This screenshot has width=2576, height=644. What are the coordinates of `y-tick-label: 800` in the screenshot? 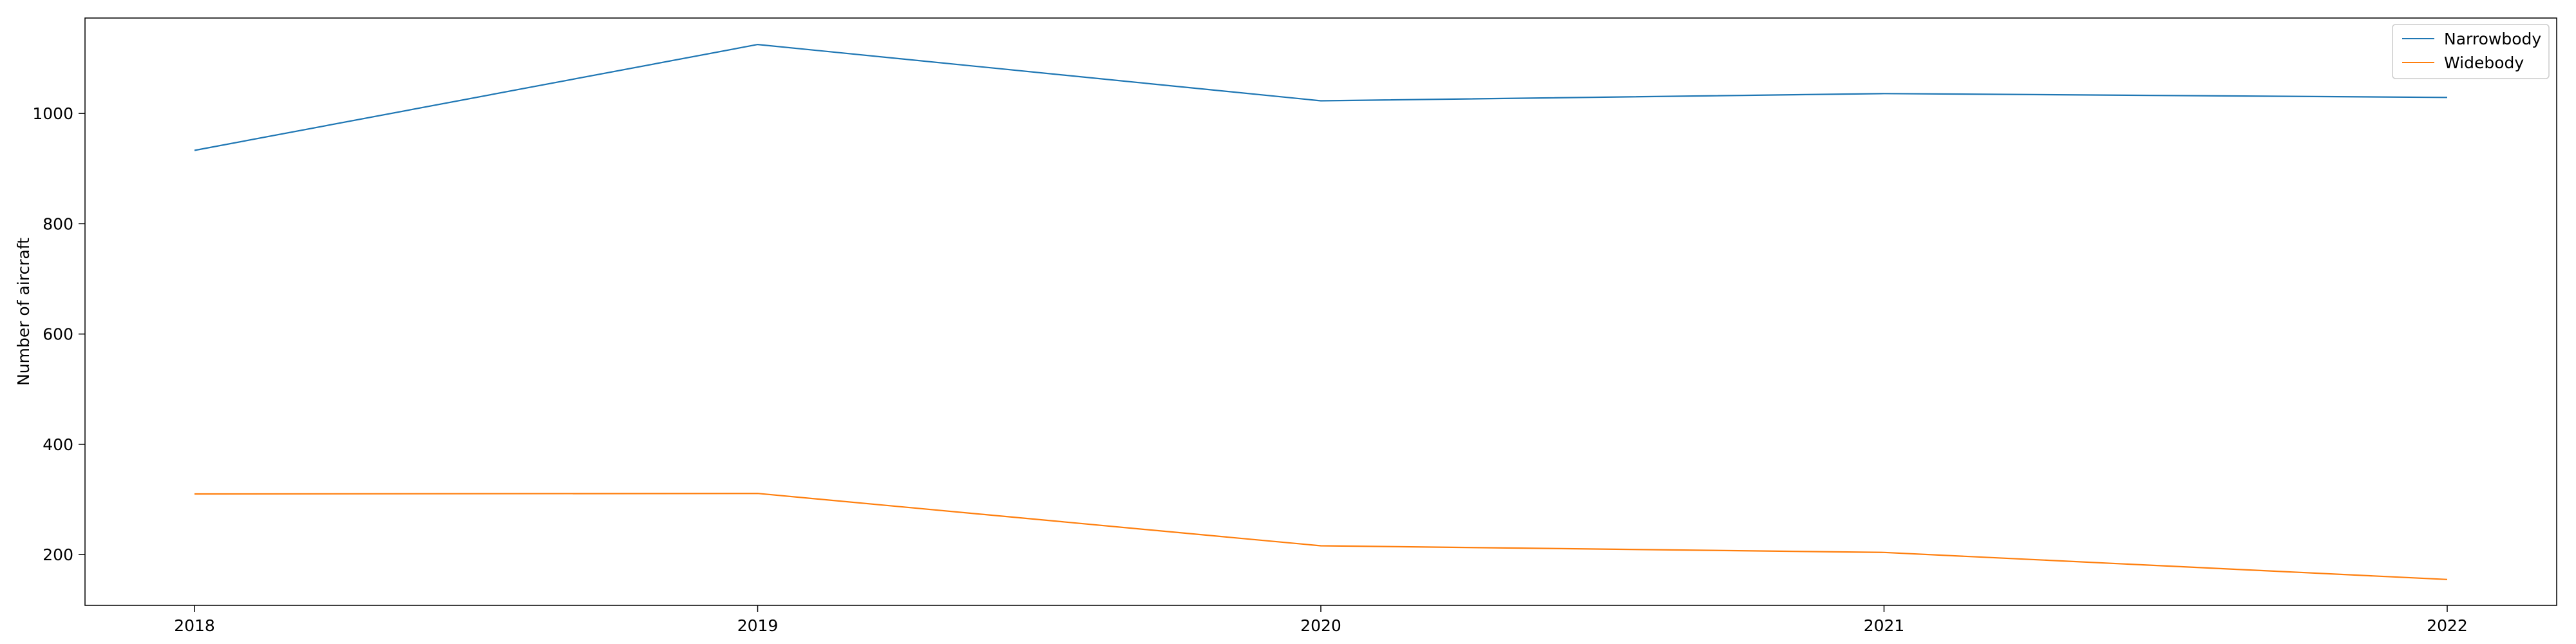 It's located at (58, 224).